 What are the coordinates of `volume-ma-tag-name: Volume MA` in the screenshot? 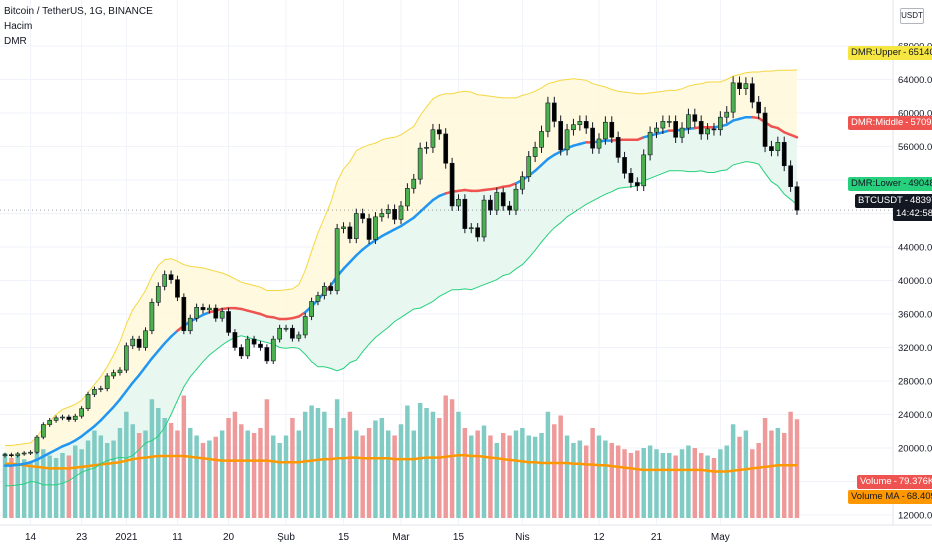 It's located at (875, 496).